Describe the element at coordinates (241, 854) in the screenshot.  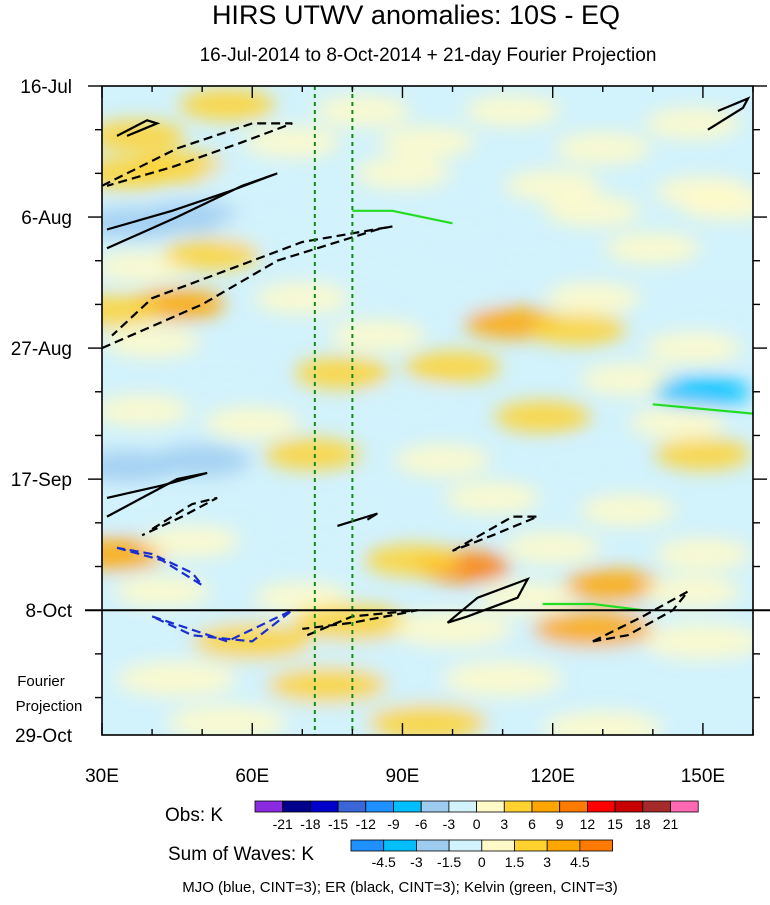
I see `waves-colorbar-label: Sum of Waves: K` at that location.